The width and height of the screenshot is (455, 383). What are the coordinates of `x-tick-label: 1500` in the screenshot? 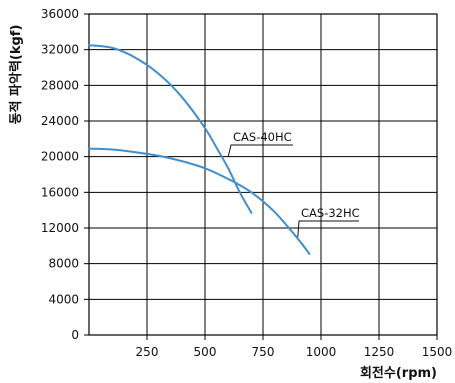 It's located at (437, 352).